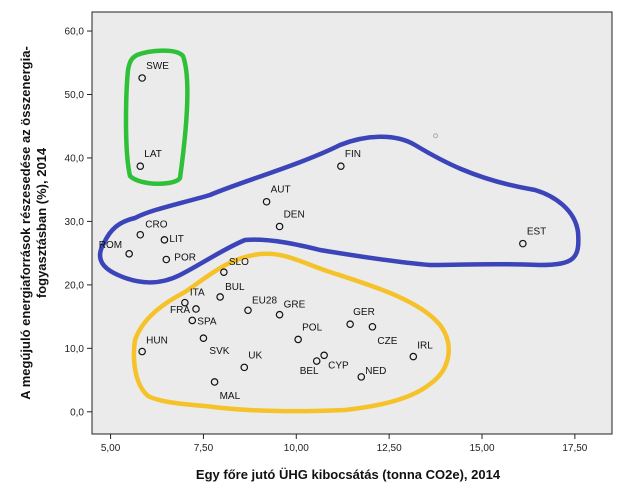 The height and width of the screenshot is (500, 624). Describe the element at coordinates (203, 338) in the screenshot. I see `data-point-svk` at that location.